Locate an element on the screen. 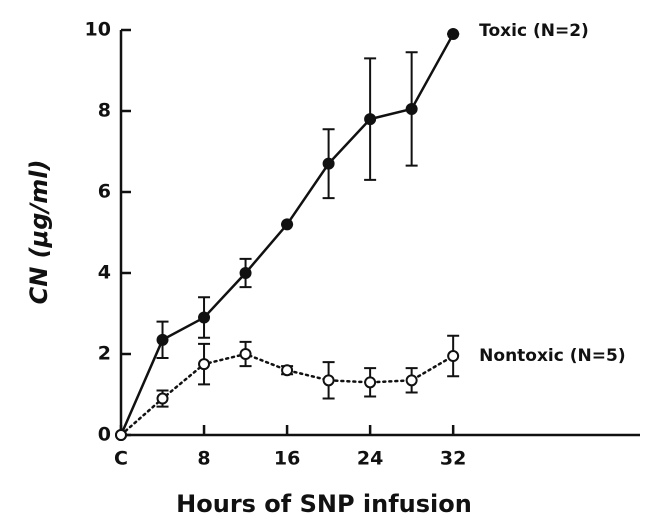  x-tick-label: 8 is located at coordinates (203, 459).